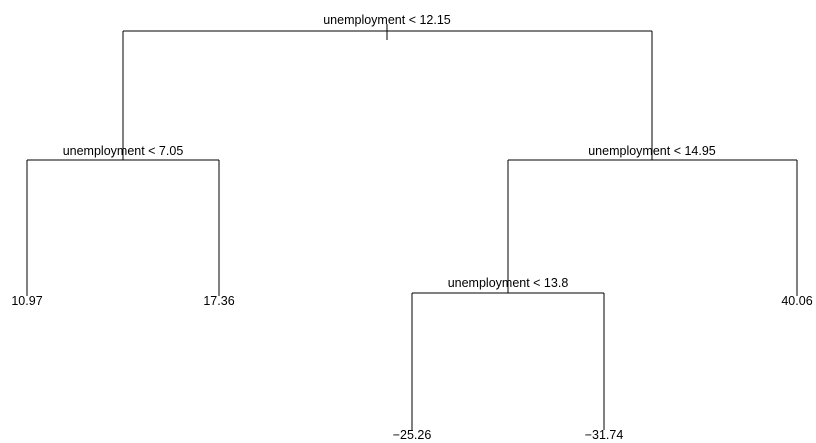  What do you see at coordinates (508, 283) in the screenshot?
I see `split-label-right-left: unemployment < 13.8` at bounding box center [508, 283].